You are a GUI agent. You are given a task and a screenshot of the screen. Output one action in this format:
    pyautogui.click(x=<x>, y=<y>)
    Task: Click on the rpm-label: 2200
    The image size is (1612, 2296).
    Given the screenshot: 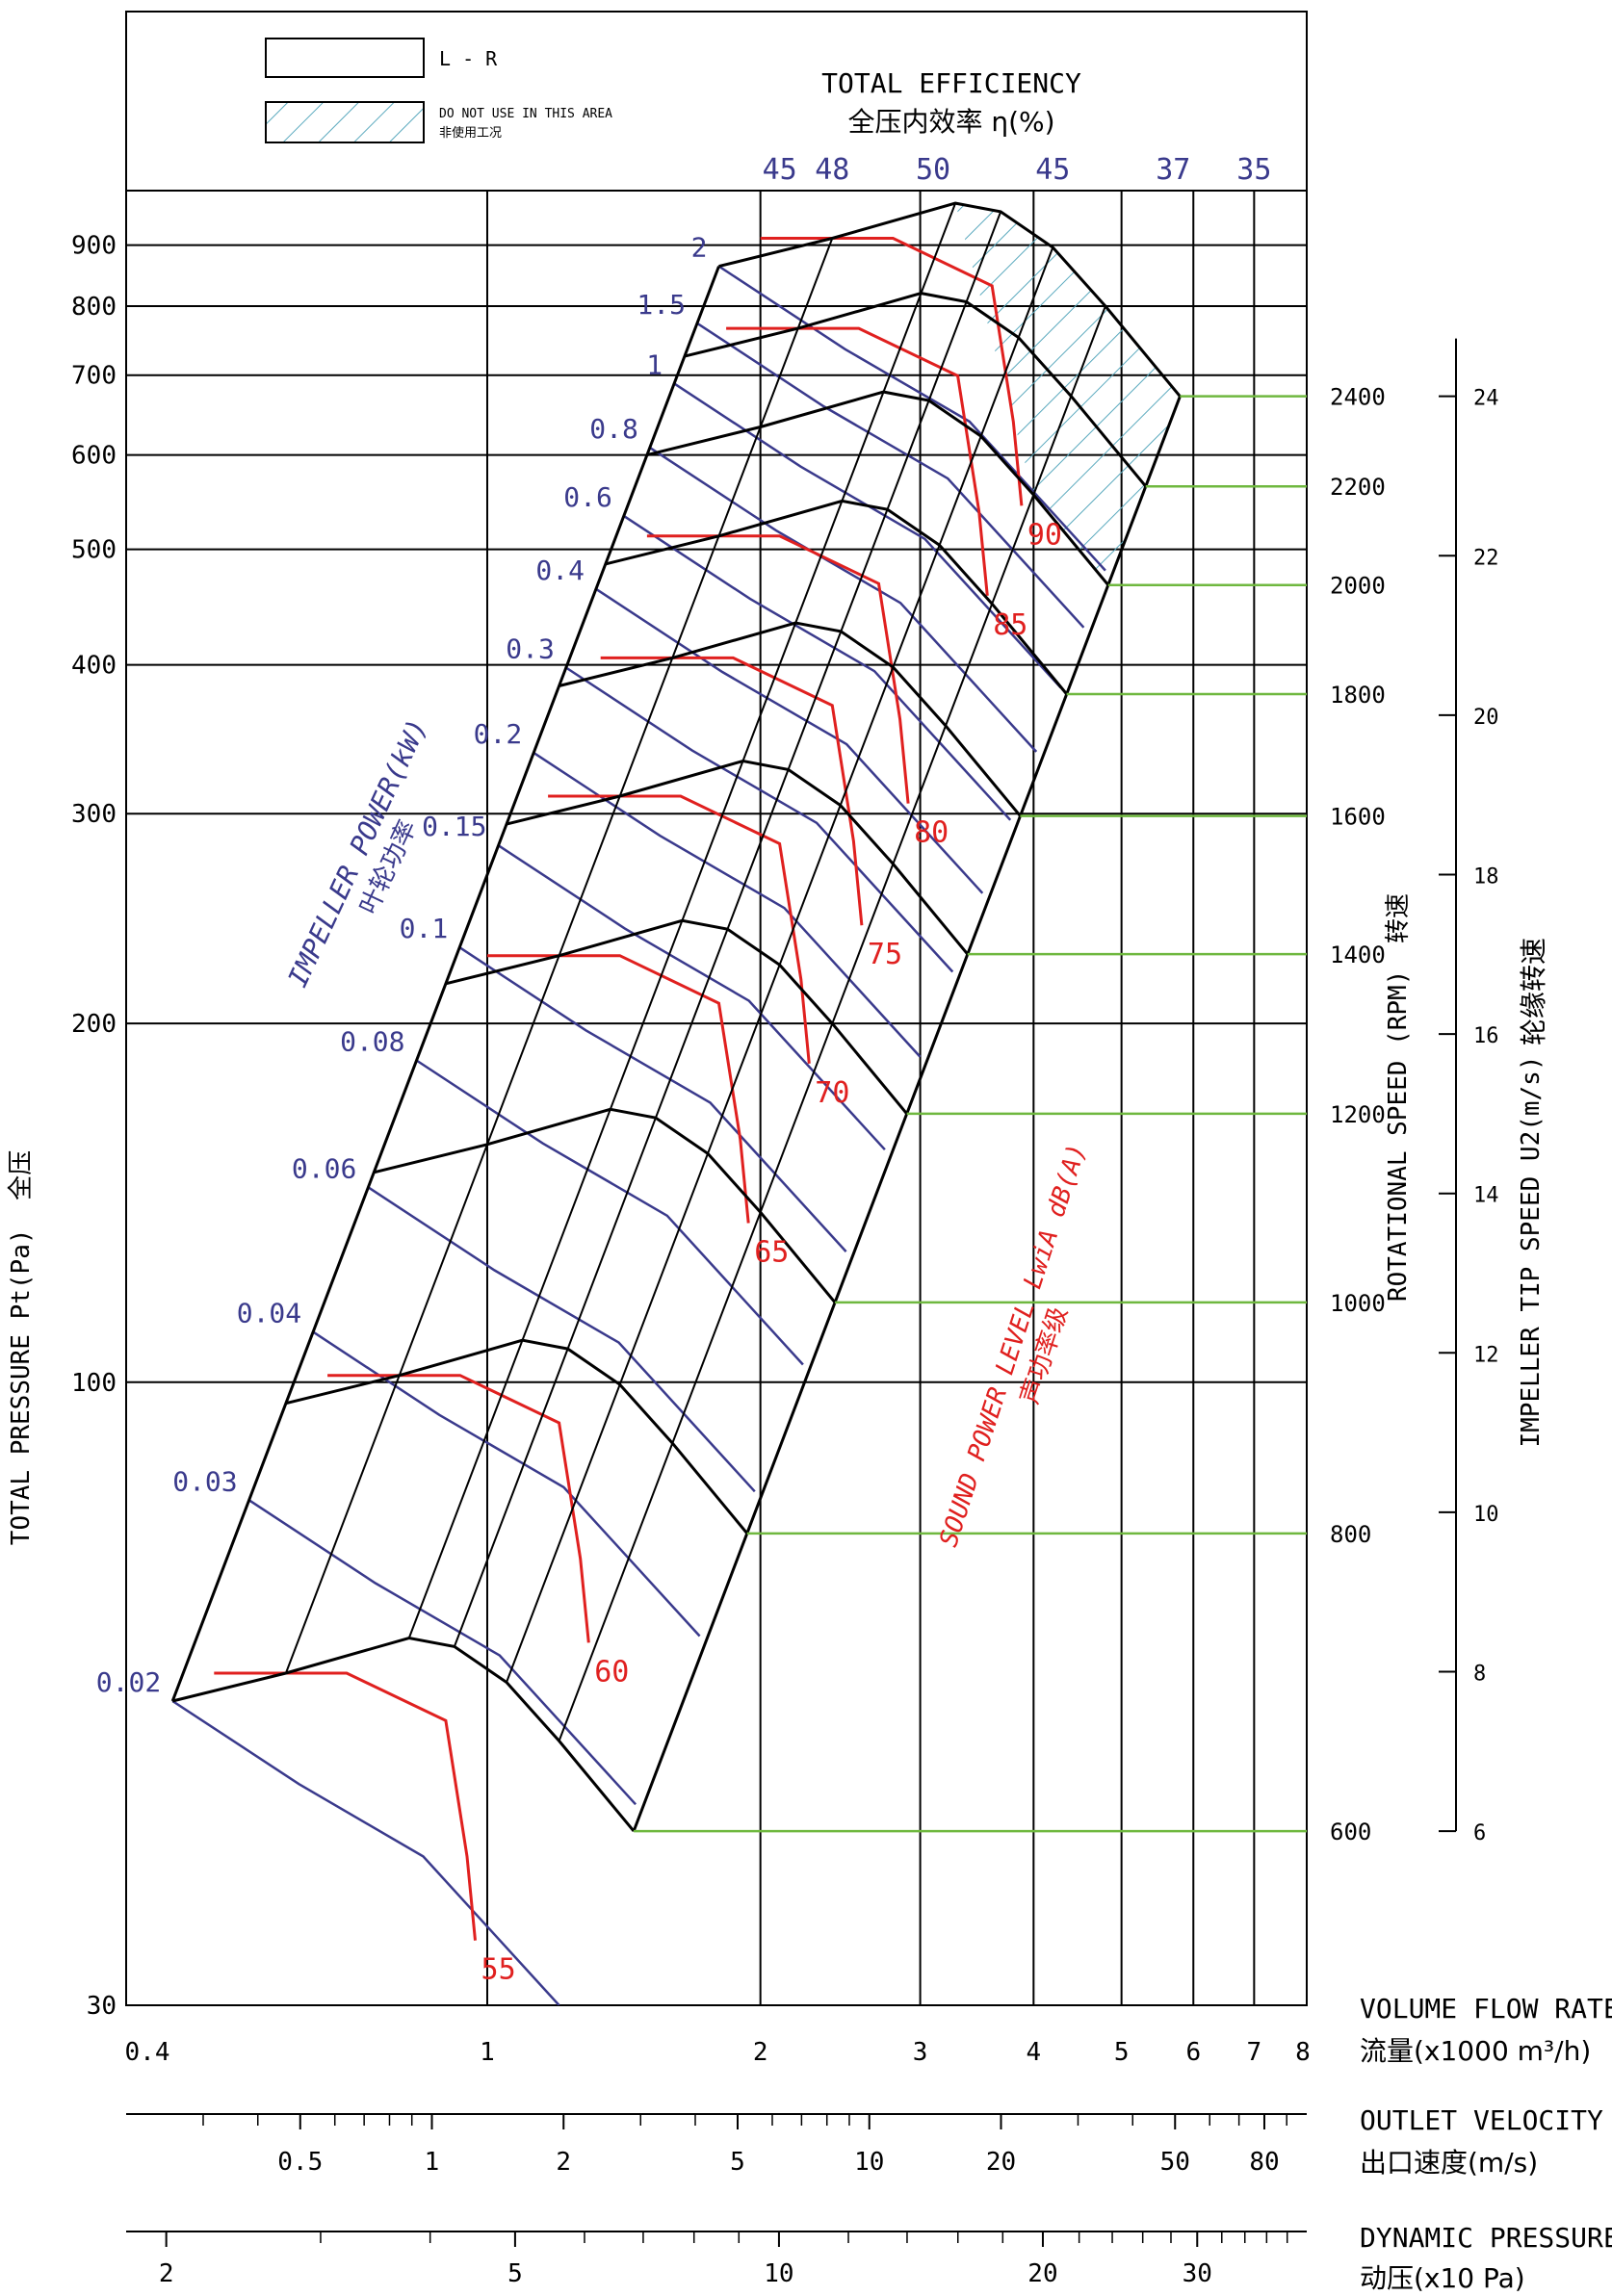 What is the action you would take?
    pyautogui.click(x=1358, y=487)
    